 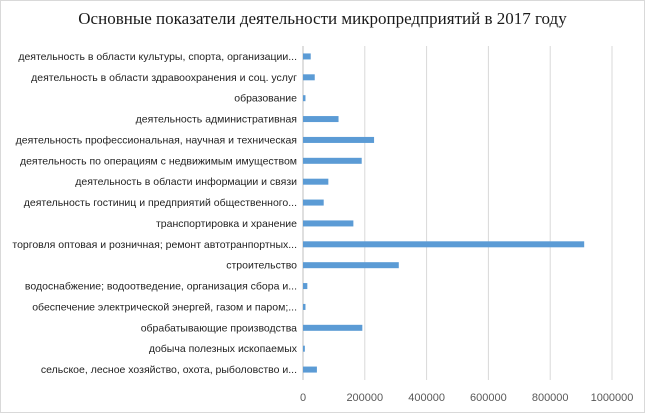 What do you see at coordinates (488, 398) in the screenshot?
I see `x-tick-label: 600000` at bounding box center [488, 398].